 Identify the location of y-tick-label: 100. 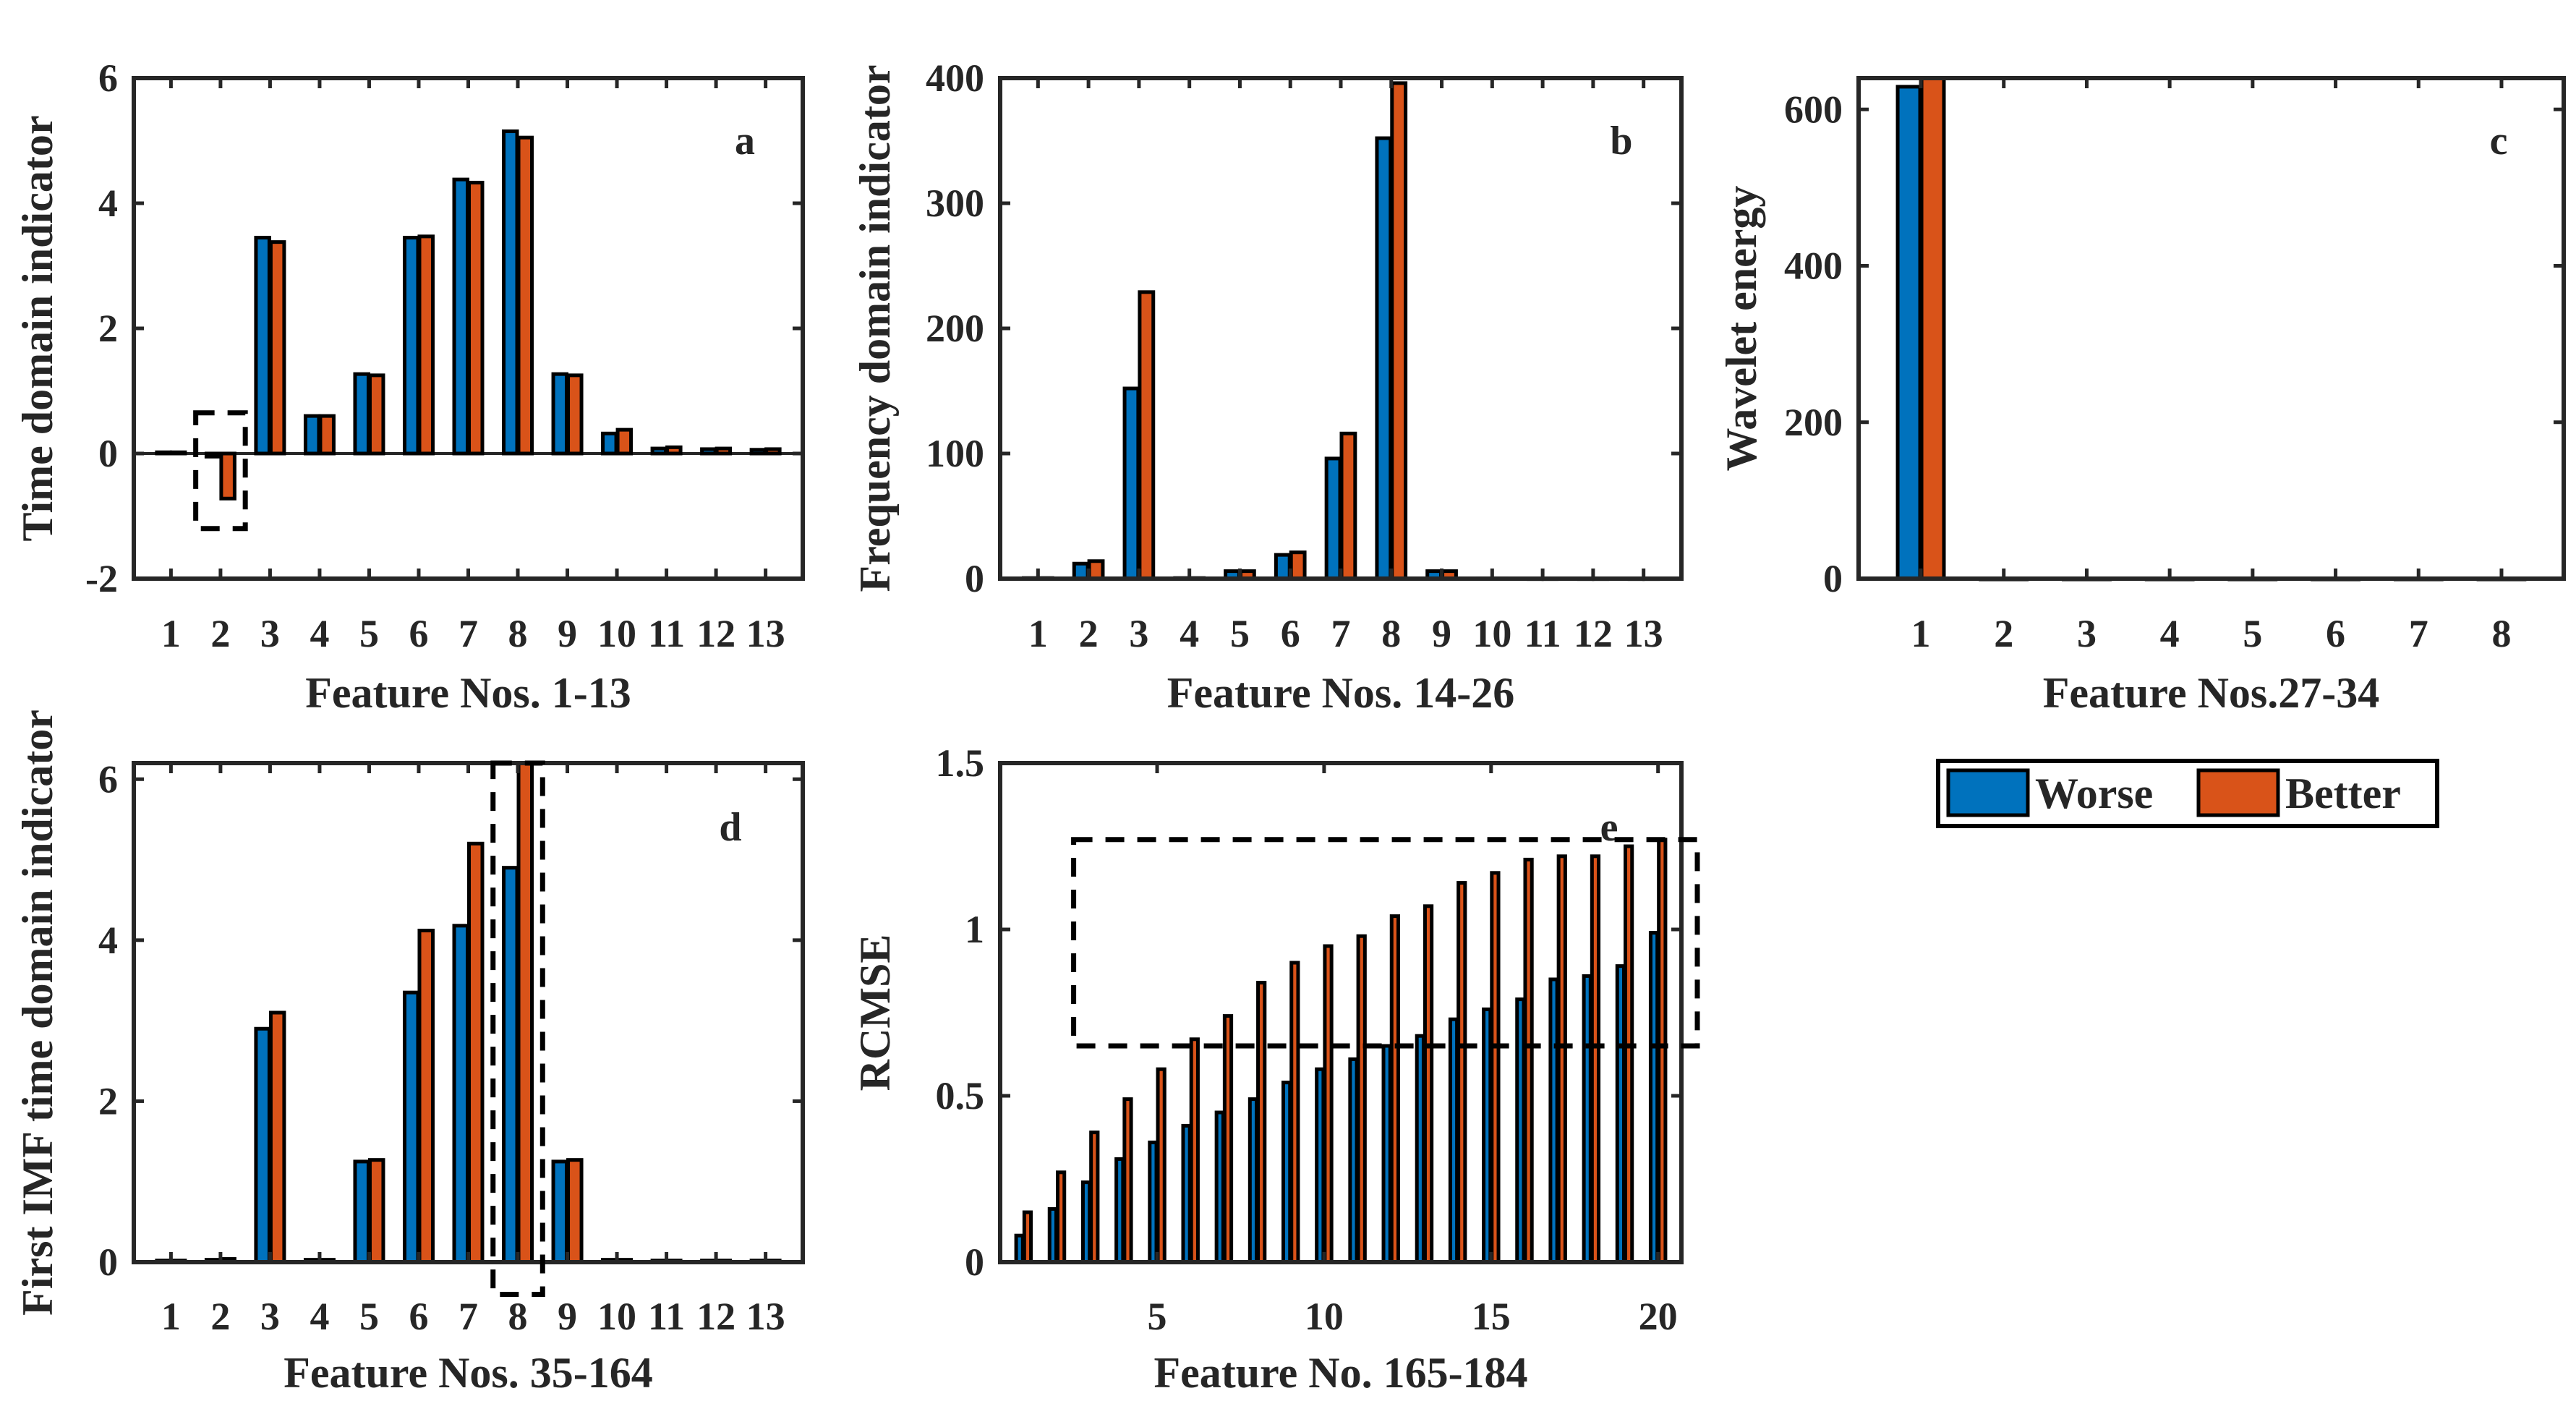
(955, 454).